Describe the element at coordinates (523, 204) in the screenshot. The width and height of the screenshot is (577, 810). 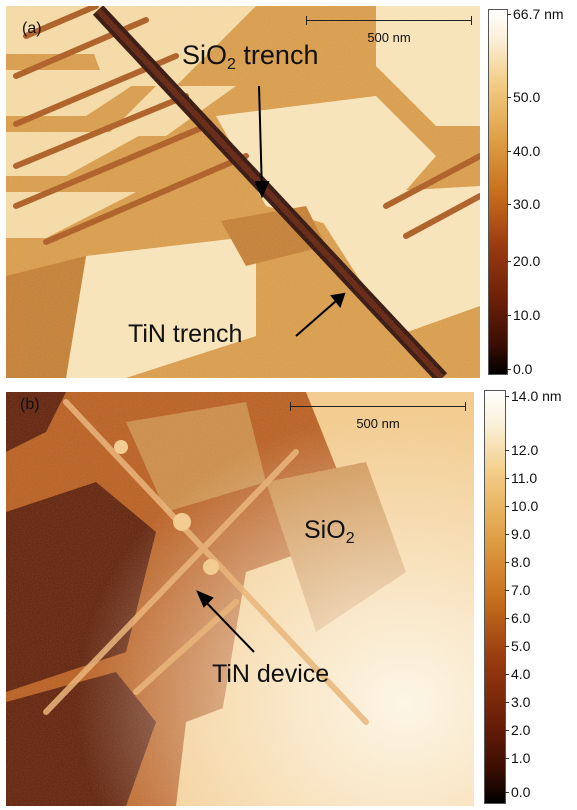
I see `colorbar-tick: 30.0` at that location.